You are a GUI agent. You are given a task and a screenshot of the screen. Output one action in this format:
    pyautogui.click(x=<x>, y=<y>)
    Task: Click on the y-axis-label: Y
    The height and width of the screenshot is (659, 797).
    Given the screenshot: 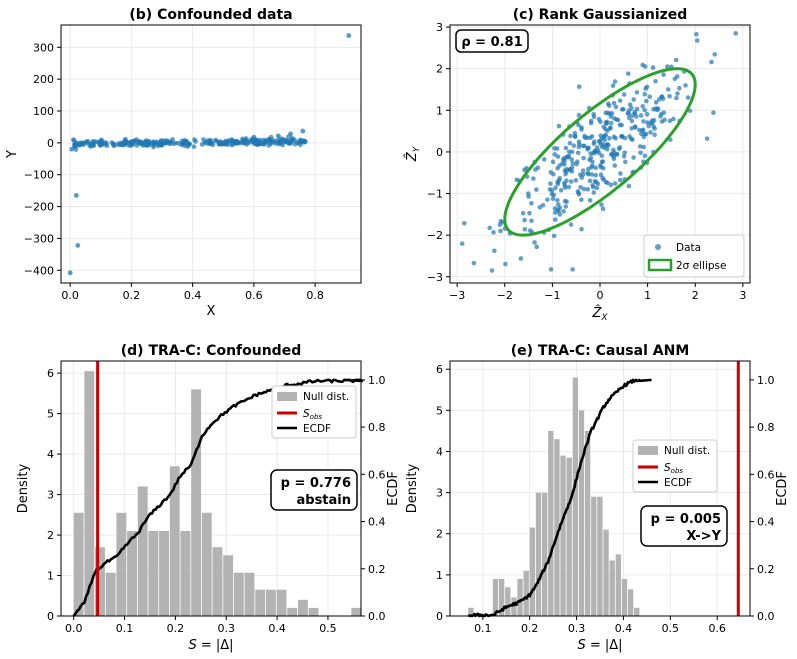 What is the action you would take?
    pyautogui.click(x=12, y=154)
    